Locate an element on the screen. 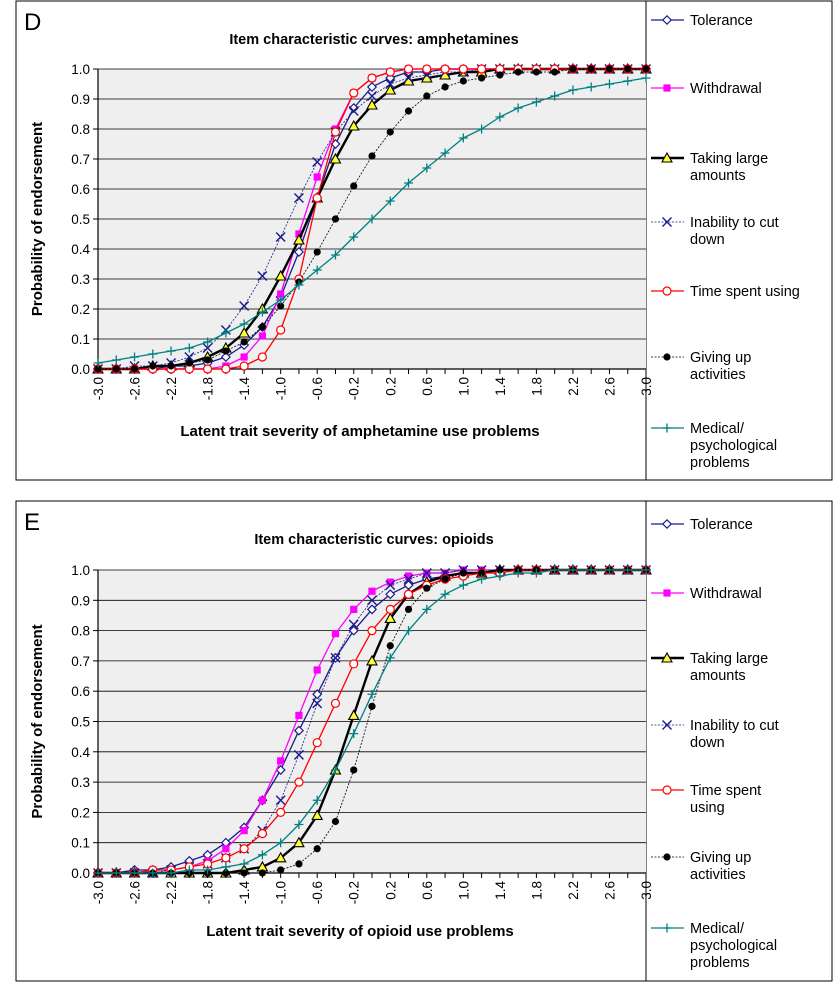  legend-label: down is located at coordinates (707, 743).